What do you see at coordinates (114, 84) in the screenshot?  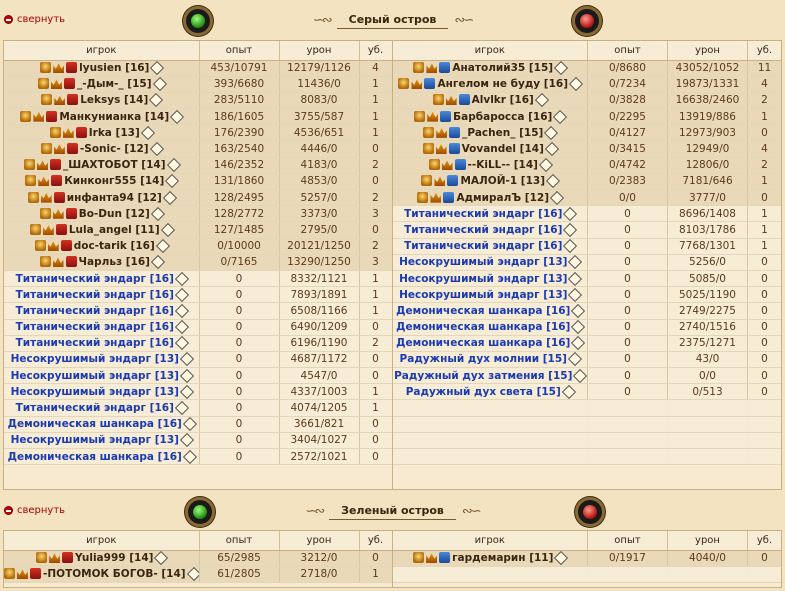 I see `player-name: _-Дым-_ [15]` at bounding box center [114, 84].